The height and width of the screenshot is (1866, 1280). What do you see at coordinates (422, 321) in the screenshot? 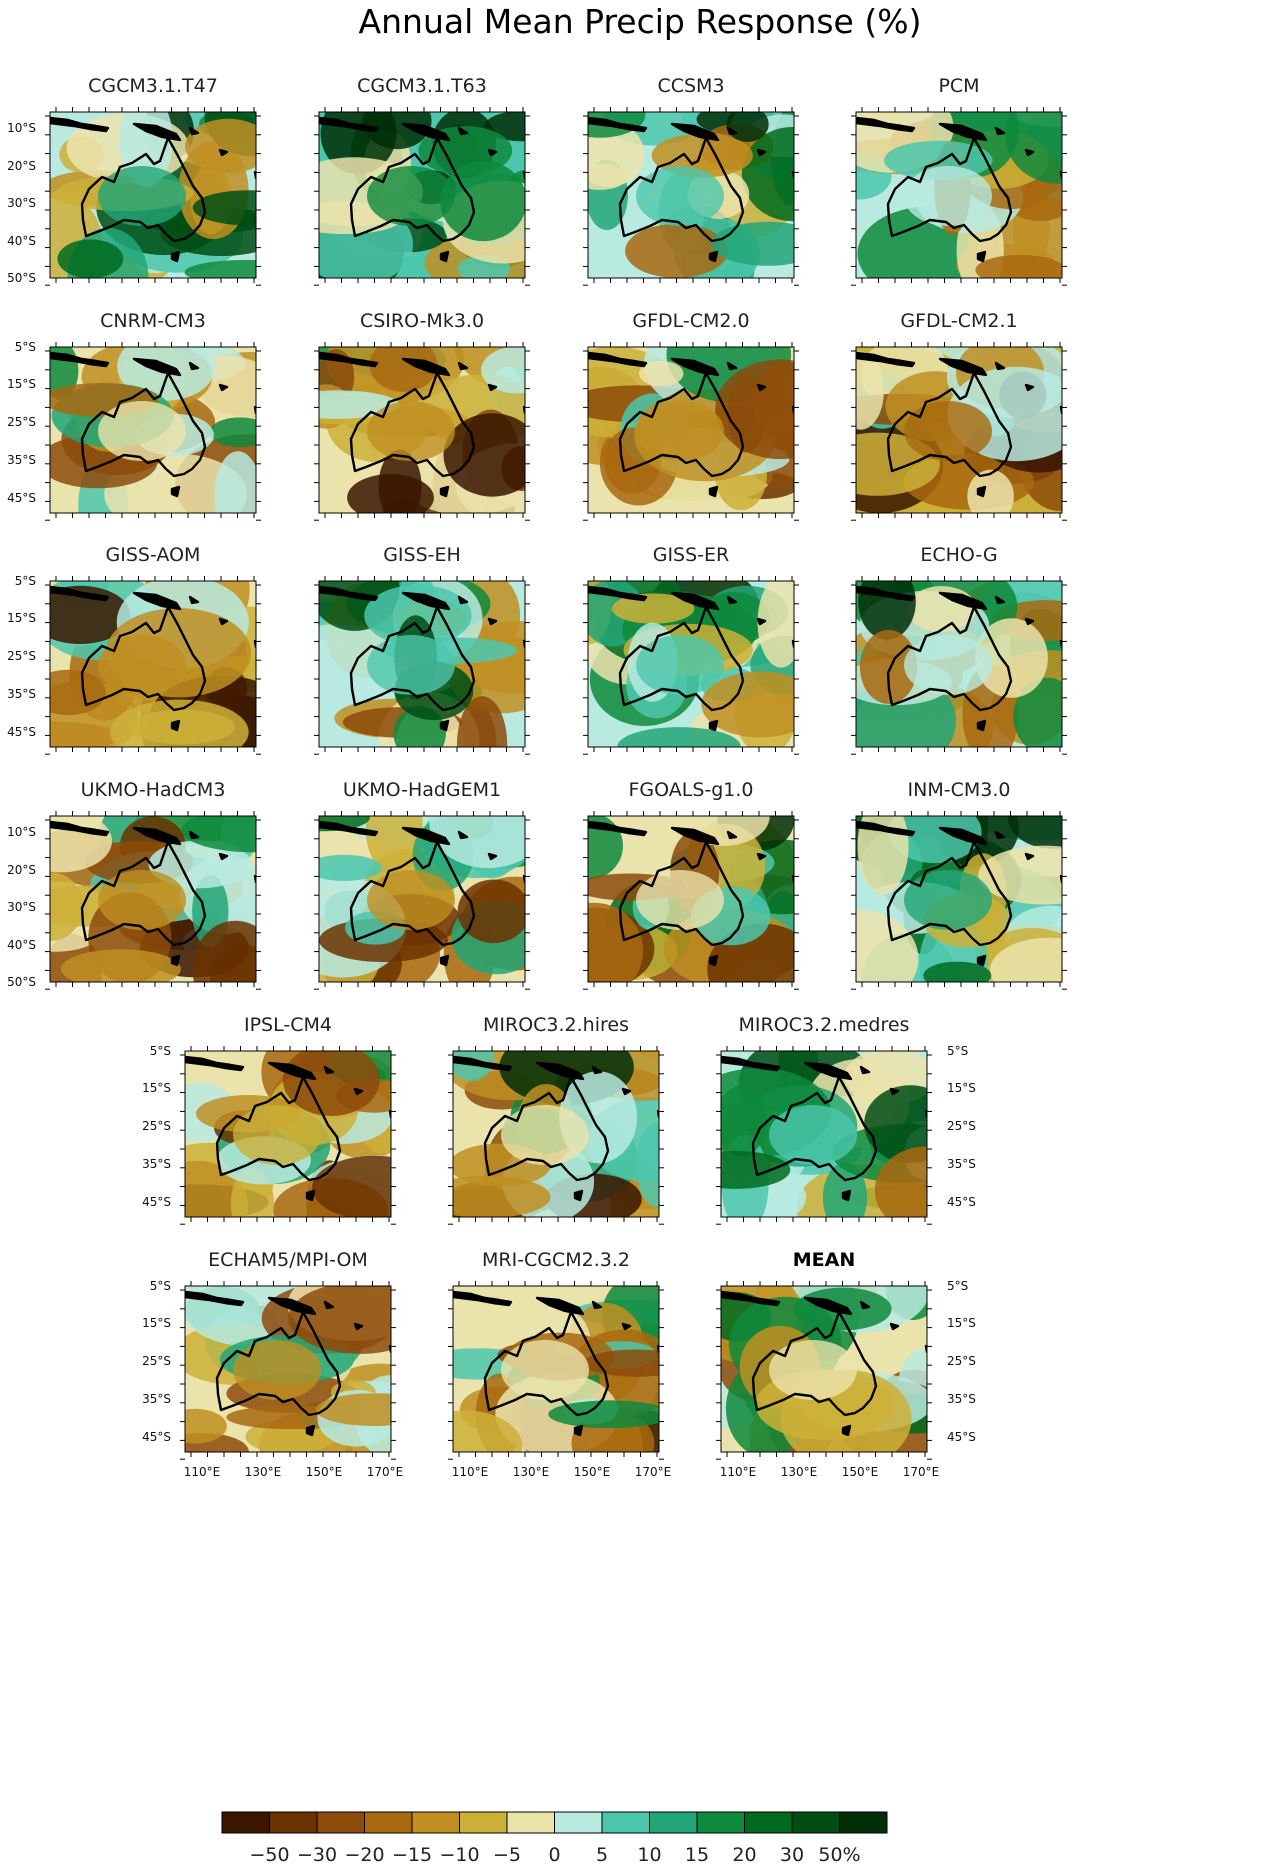
I see `panel-title: CSIRO-Mk3.0` at bounding box center [422, 321].